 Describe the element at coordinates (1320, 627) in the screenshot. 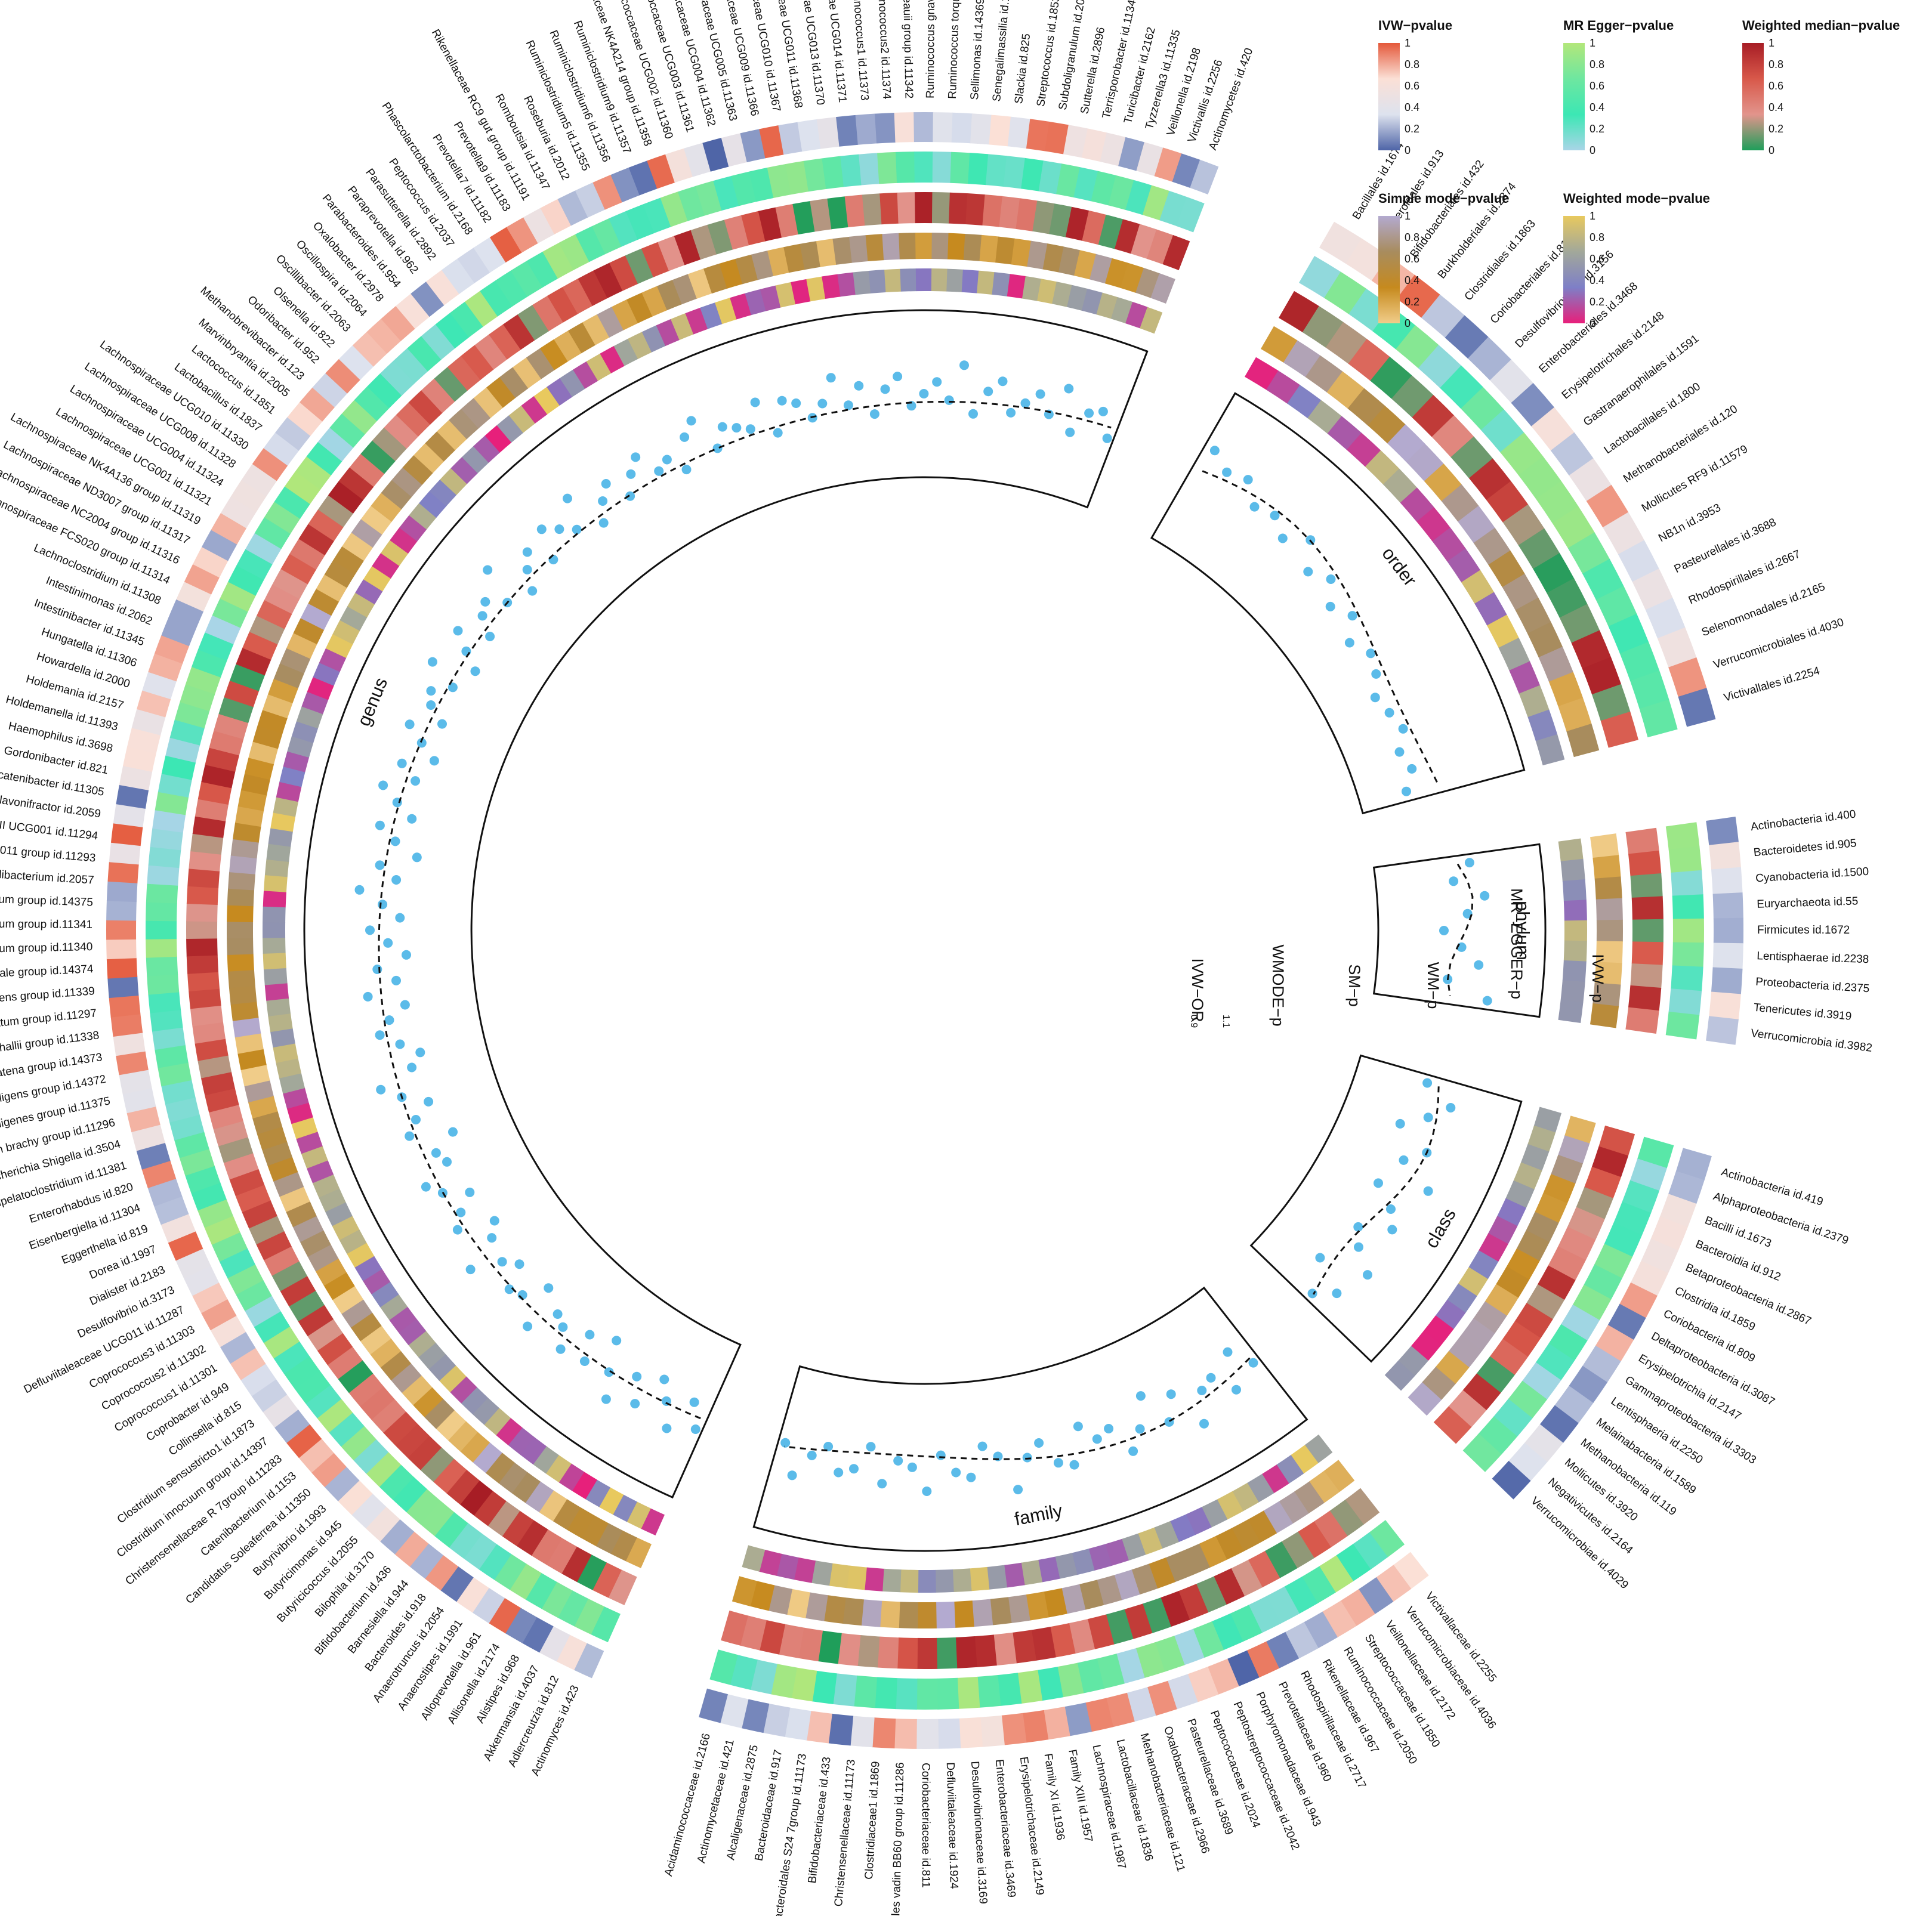

I see `trend-line-order` at that location.